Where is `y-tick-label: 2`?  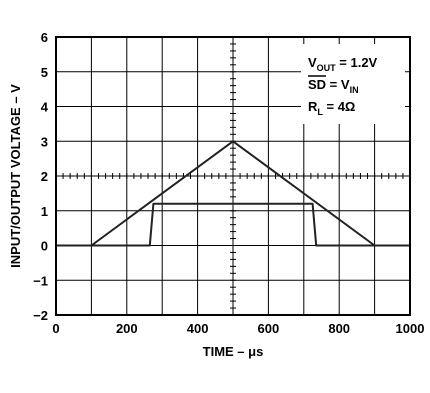 y-tick-label: 2 is located at coordinates (44, 176).